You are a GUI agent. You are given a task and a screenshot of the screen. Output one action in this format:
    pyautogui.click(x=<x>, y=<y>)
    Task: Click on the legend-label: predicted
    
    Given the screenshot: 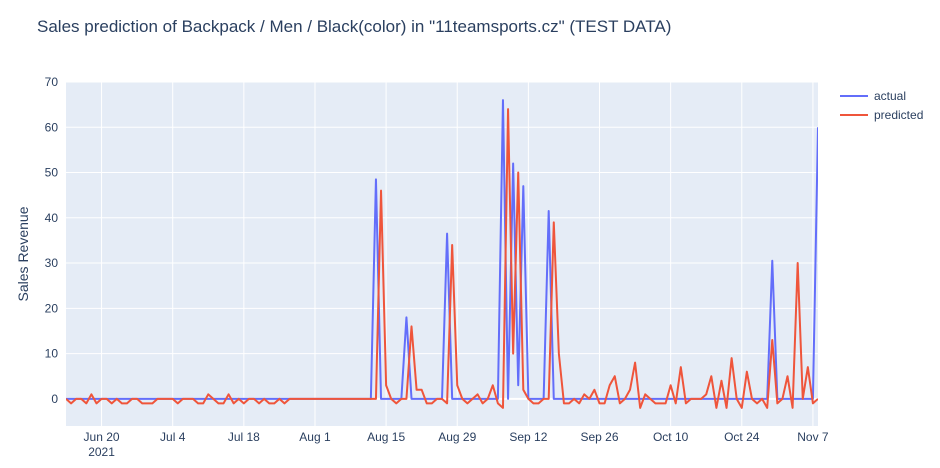 What is the action you would take?
    pyautogui.click(x=898, y=115)
    